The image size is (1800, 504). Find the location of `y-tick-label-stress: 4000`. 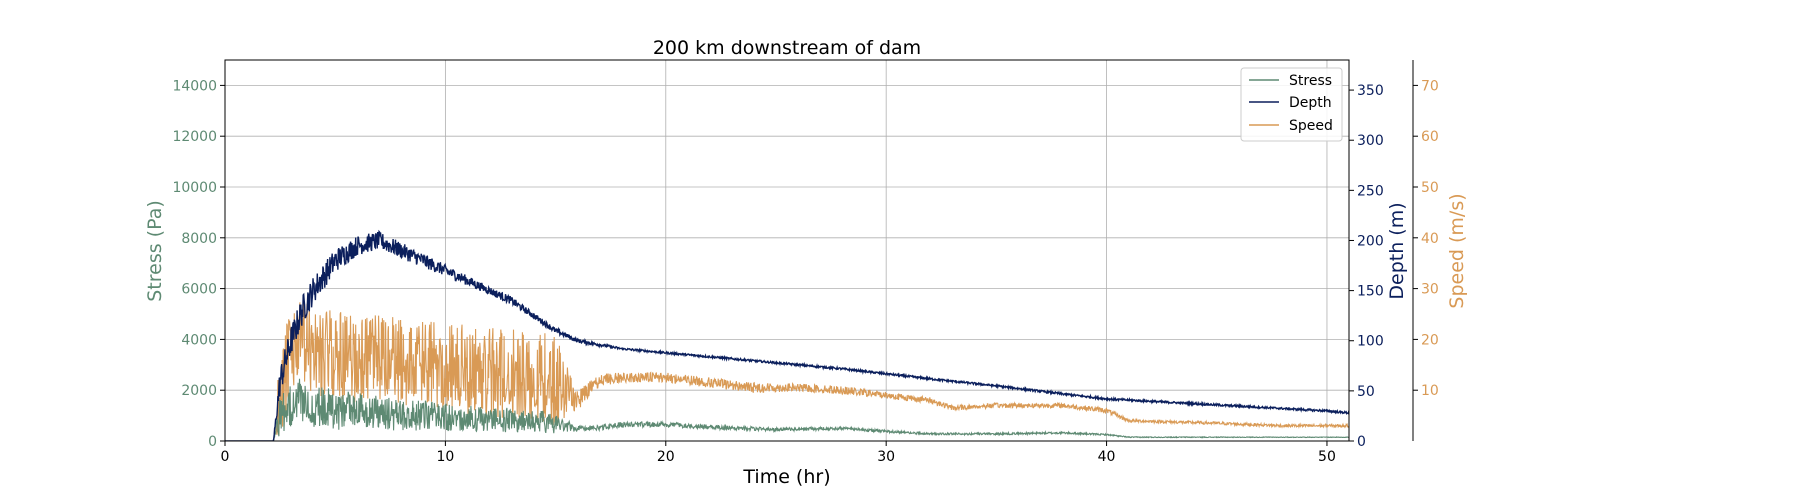

y-tick-label-stress: 4000 is located at coordinates (199, 340).